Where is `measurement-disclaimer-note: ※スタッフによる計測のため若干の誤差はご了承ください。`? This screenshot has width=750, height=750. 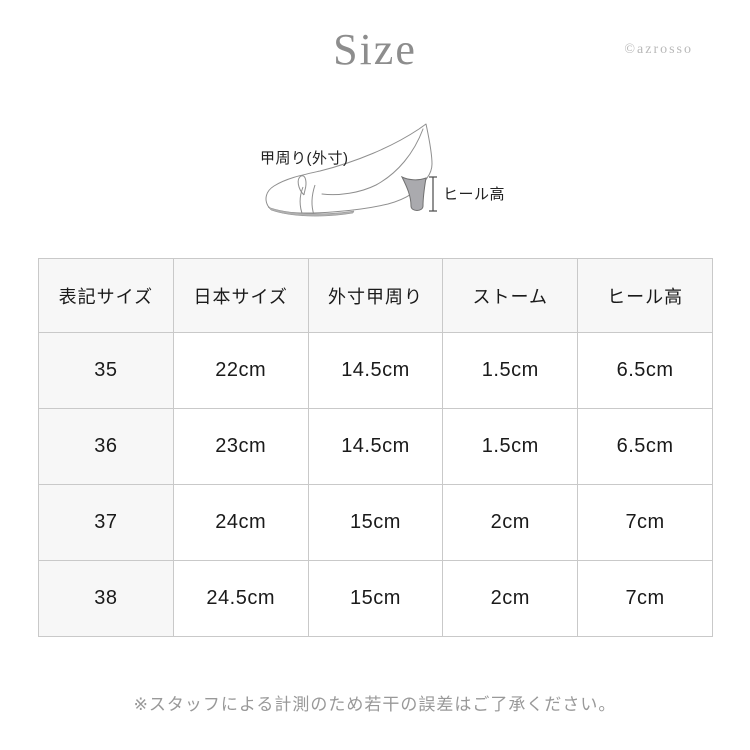 measurement-disclaimer-note: ※スタッフによる計測のため若干の誤差はご了承ください。 is located at coordinates (375, 704).